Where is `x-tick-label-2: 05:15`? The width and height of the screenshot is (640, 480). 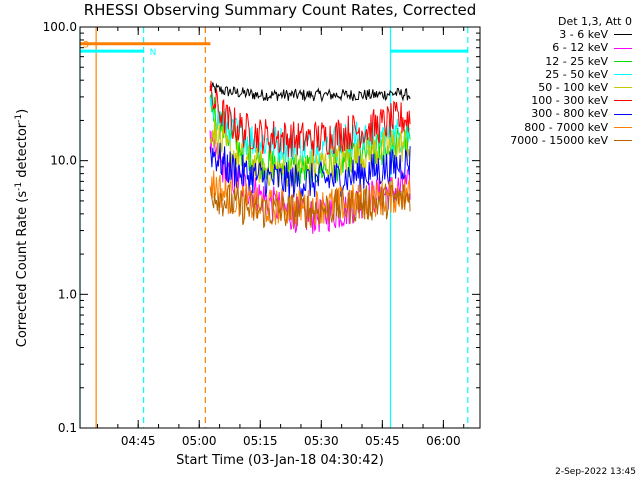 x-tick-label-2: 05:15 is located at coordinates (260, 441).